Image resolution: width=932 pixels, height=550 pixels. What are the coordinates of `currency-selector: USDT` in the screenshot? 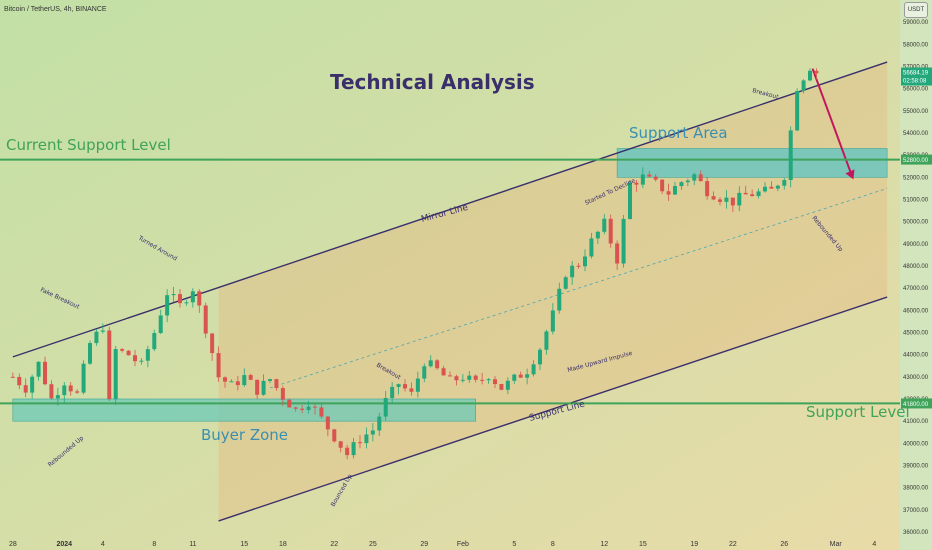 It's located at (916, 10).